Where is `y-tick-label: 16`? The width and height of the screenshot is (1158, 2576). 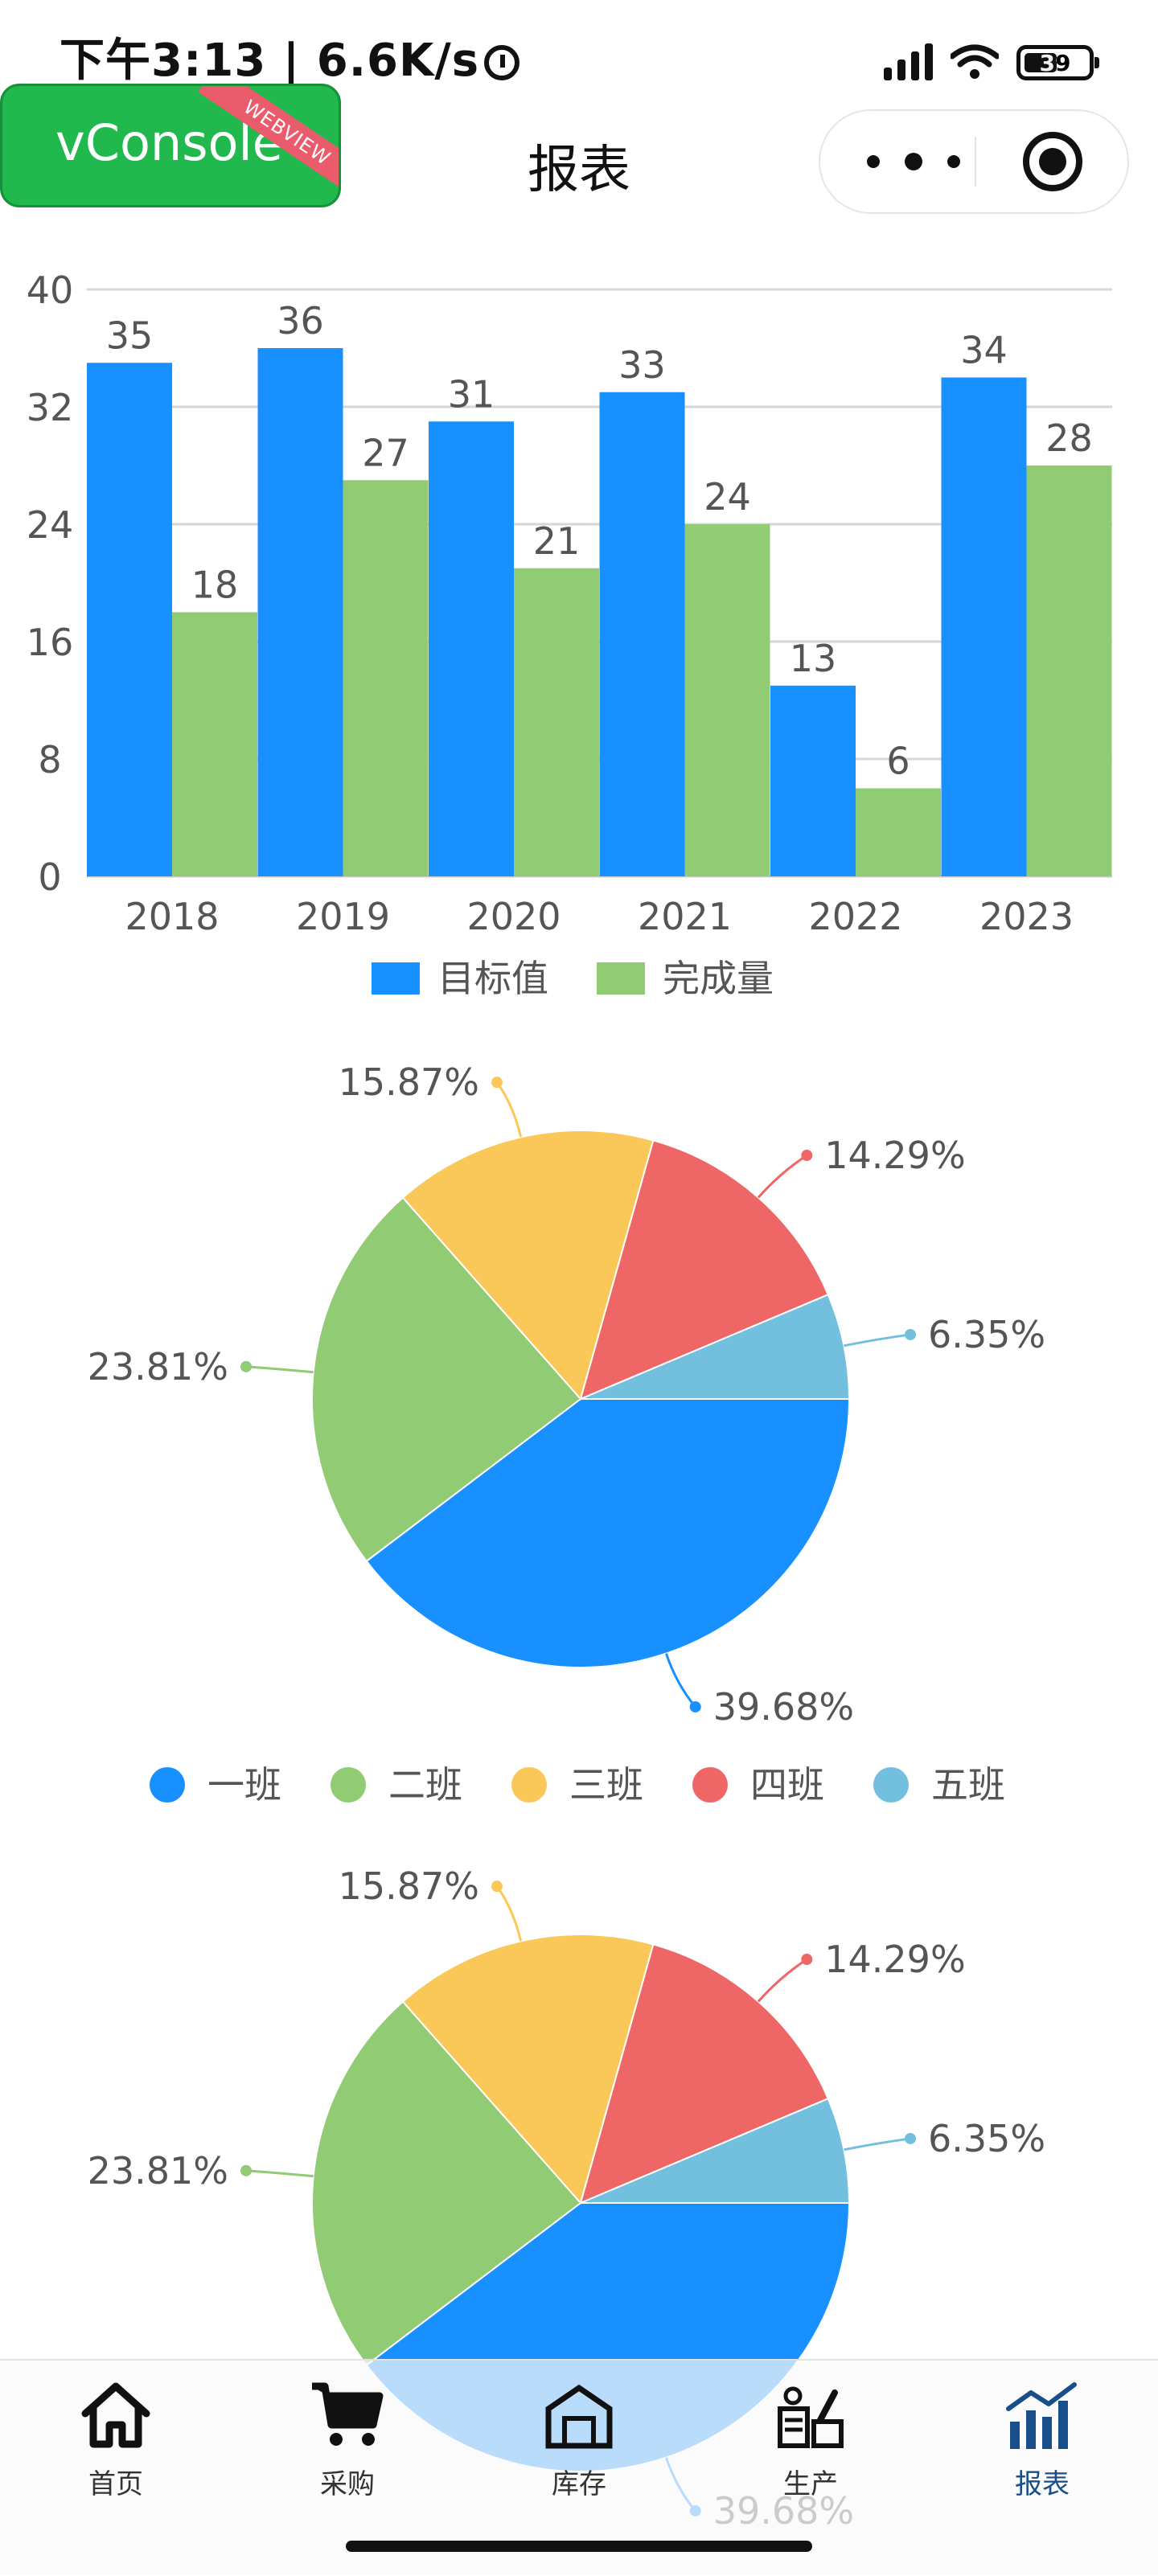
y-tick-label: 16 is located at coordinates (50, 642).